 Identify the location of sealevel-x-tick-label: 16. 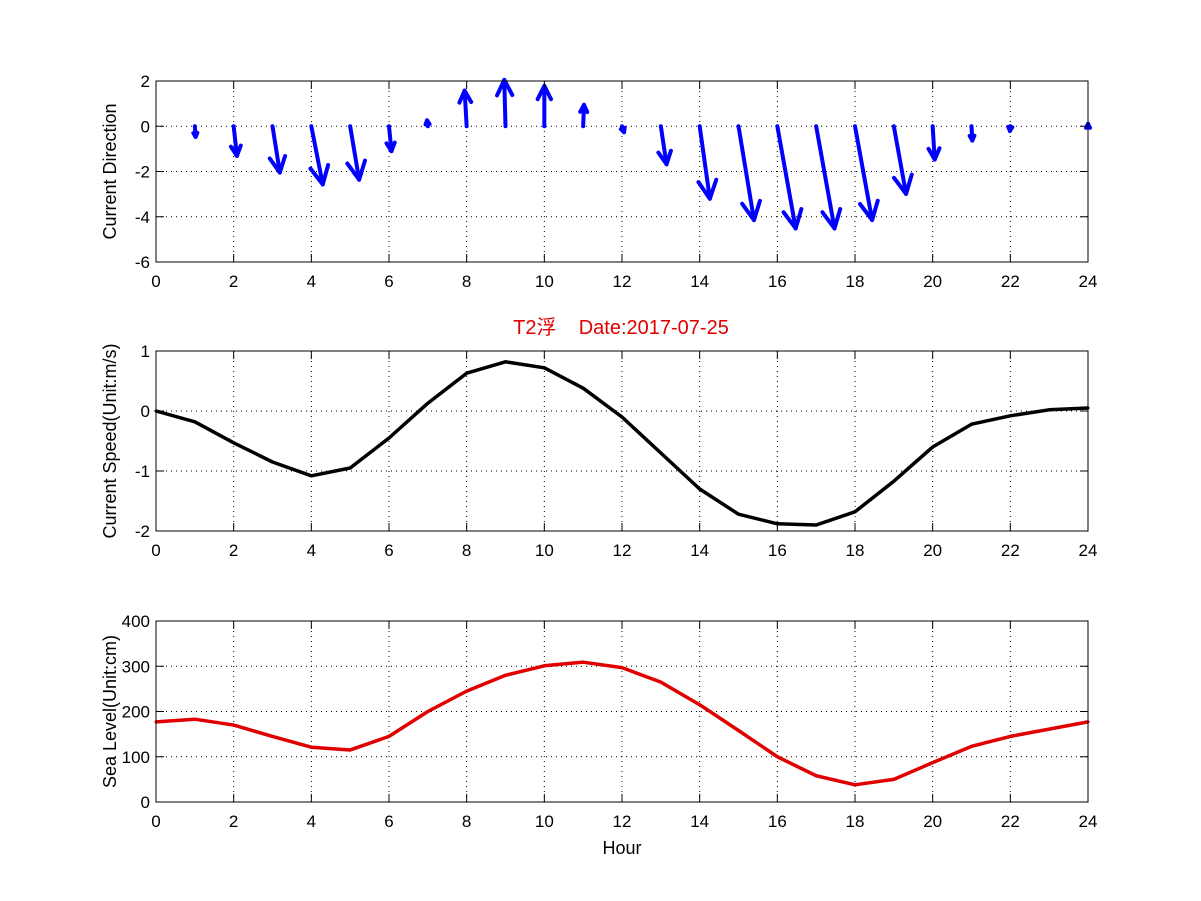
(777, 821).